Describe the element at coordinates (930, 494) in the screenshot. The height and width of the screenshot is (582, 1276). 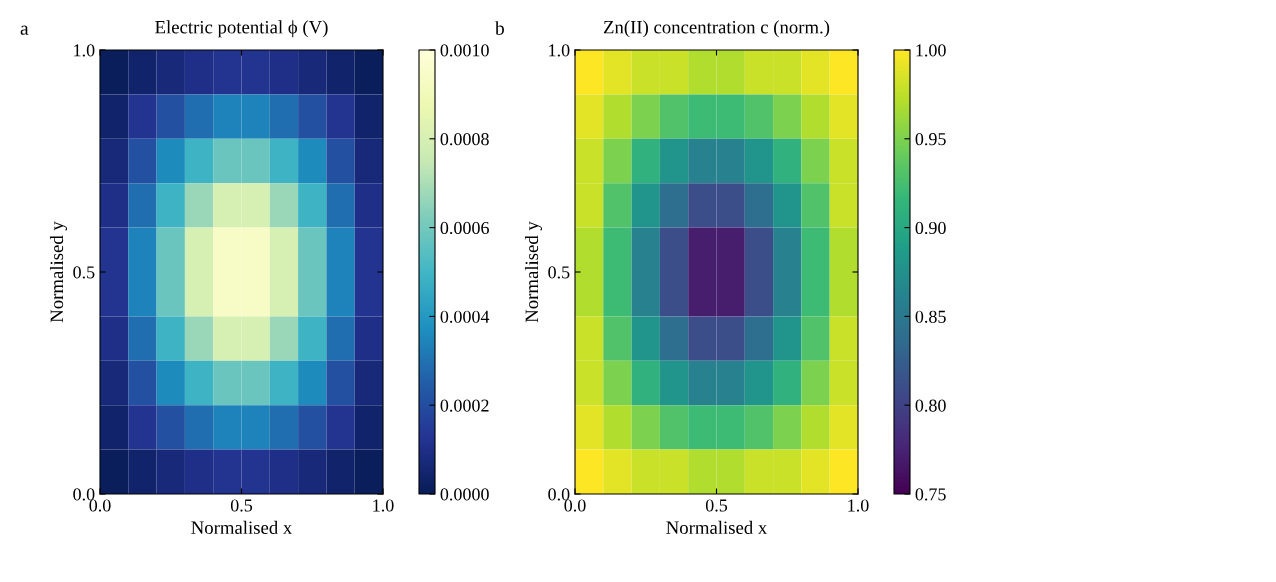
I see `color-bar-label: 0.75` at that location.